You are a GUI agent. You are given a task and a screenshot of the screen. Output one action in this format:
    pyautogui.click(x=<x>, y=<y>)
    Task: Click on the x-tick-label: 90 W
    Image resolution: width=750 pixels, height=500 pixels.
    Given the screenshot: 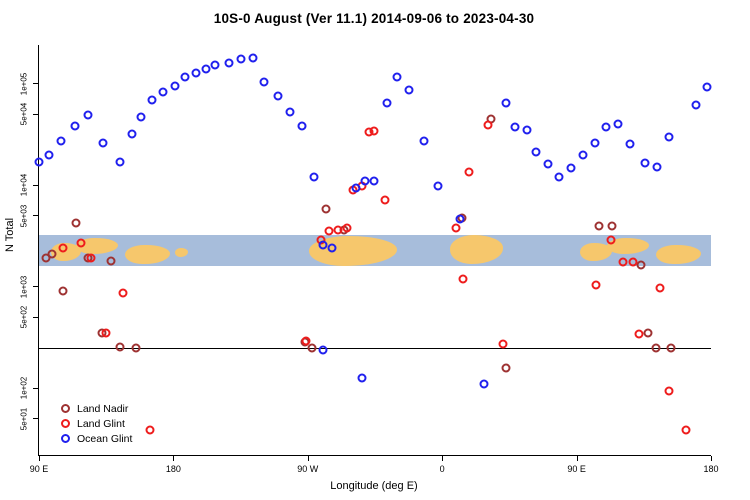 What is the action you would take?
    pyautogui.click(x=308, y=469)
    